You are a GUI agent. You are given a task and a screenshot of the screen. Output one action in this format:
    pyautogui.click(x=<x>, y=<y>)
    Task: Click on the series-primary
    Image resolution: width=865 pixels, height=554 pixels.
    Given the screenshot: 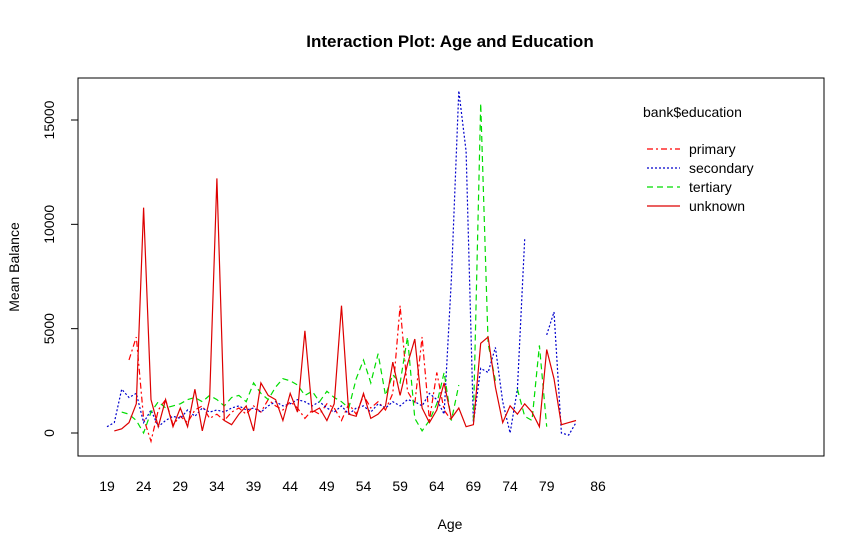 What is the action you would take?
    pyautogui.click(x=290, y=374)
    